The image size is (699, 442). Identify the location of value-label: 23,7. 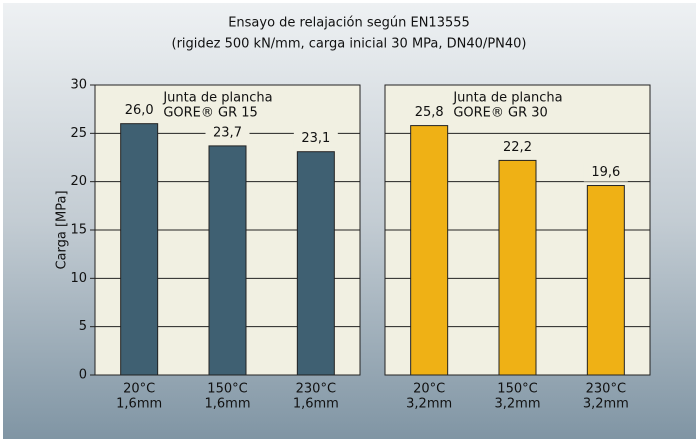
(227, 132).